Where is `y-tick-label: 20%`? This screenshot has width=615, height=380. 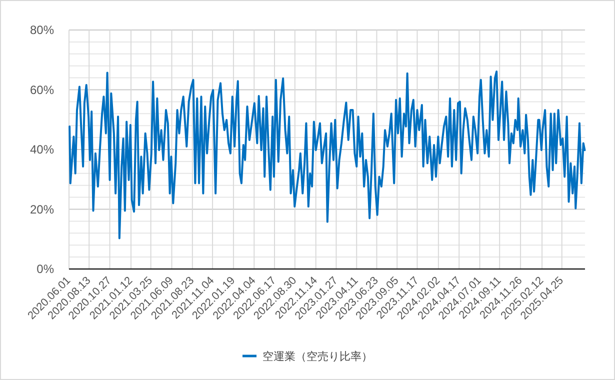
y-tick-label: 20% is located at coordinates (42, 209).